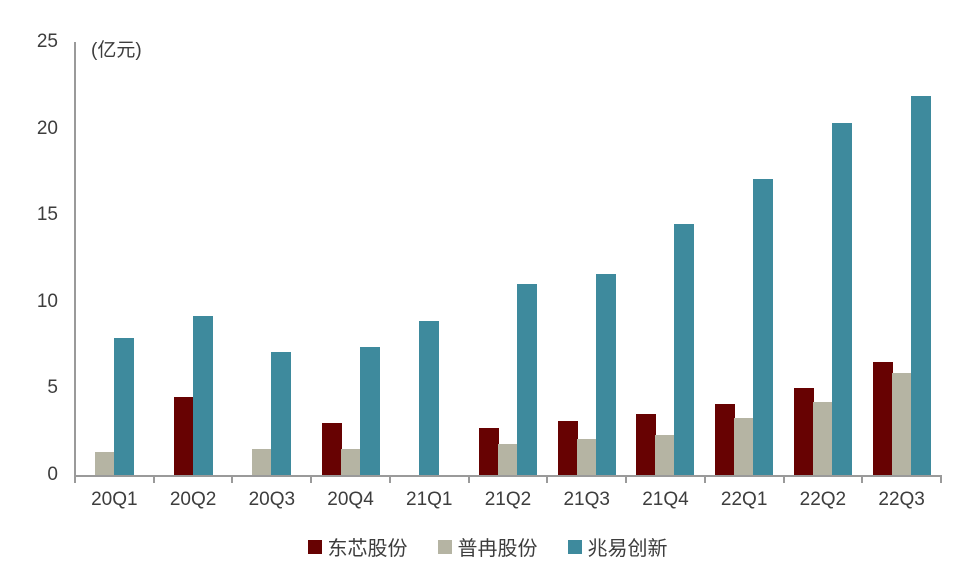 Image resolution: width=975 pixels, height=576 pixels. I want to click on legend-label: 兆易创新, so click(627, 549).